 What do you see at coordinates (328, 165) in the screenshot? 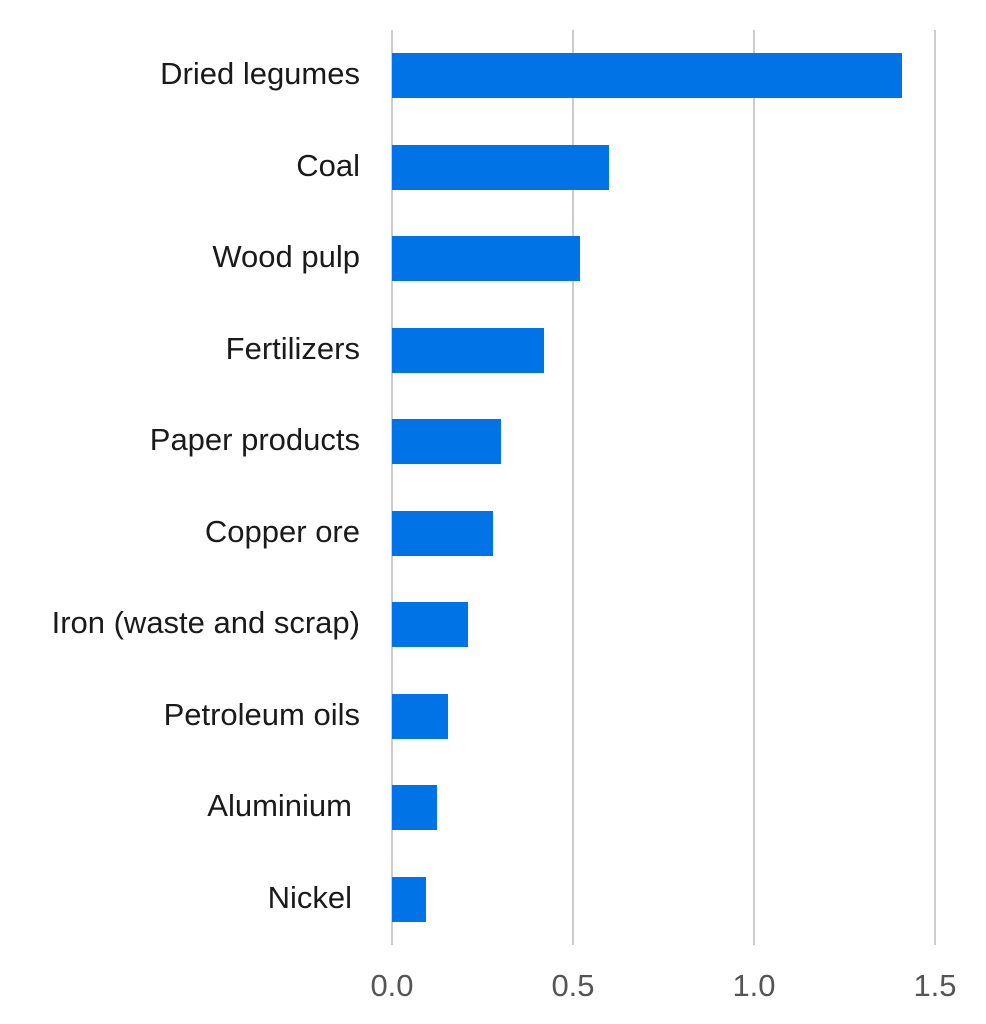
I see `category-label: Coal` at bounding box center [328, 165].